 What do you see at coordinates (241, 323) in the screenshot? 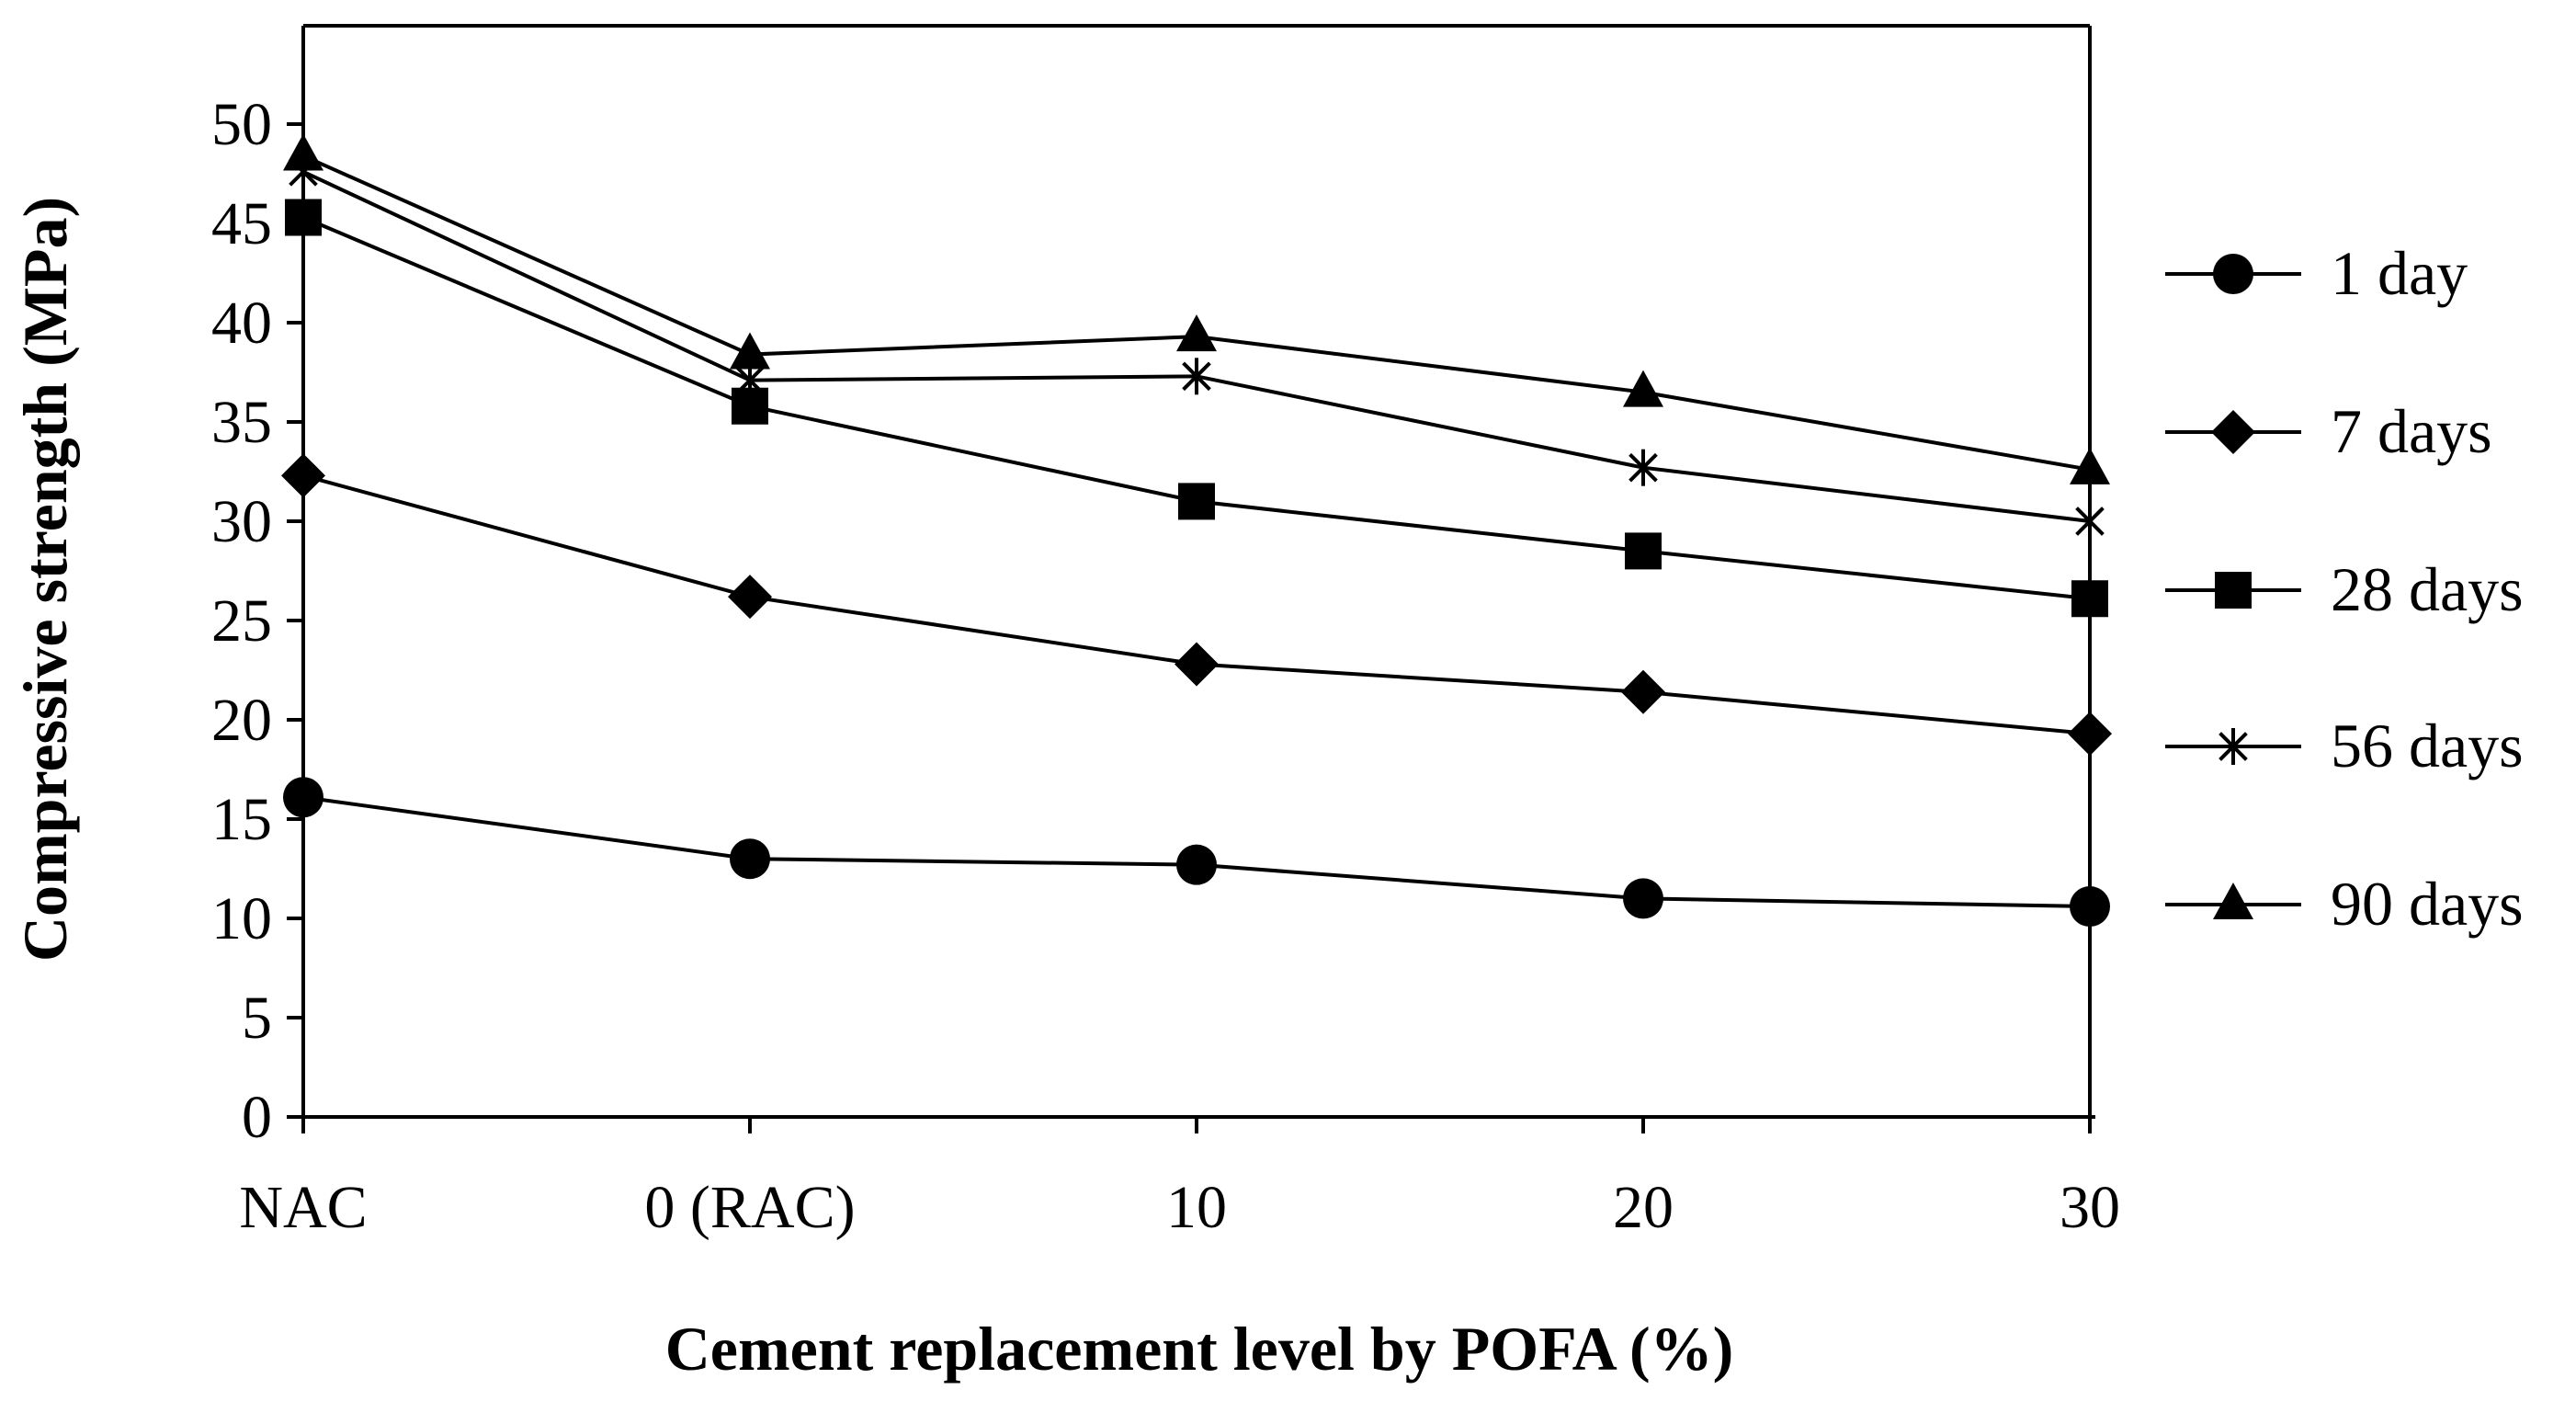
I see `y-tick-label: 40` at bounding box center [241, 323].